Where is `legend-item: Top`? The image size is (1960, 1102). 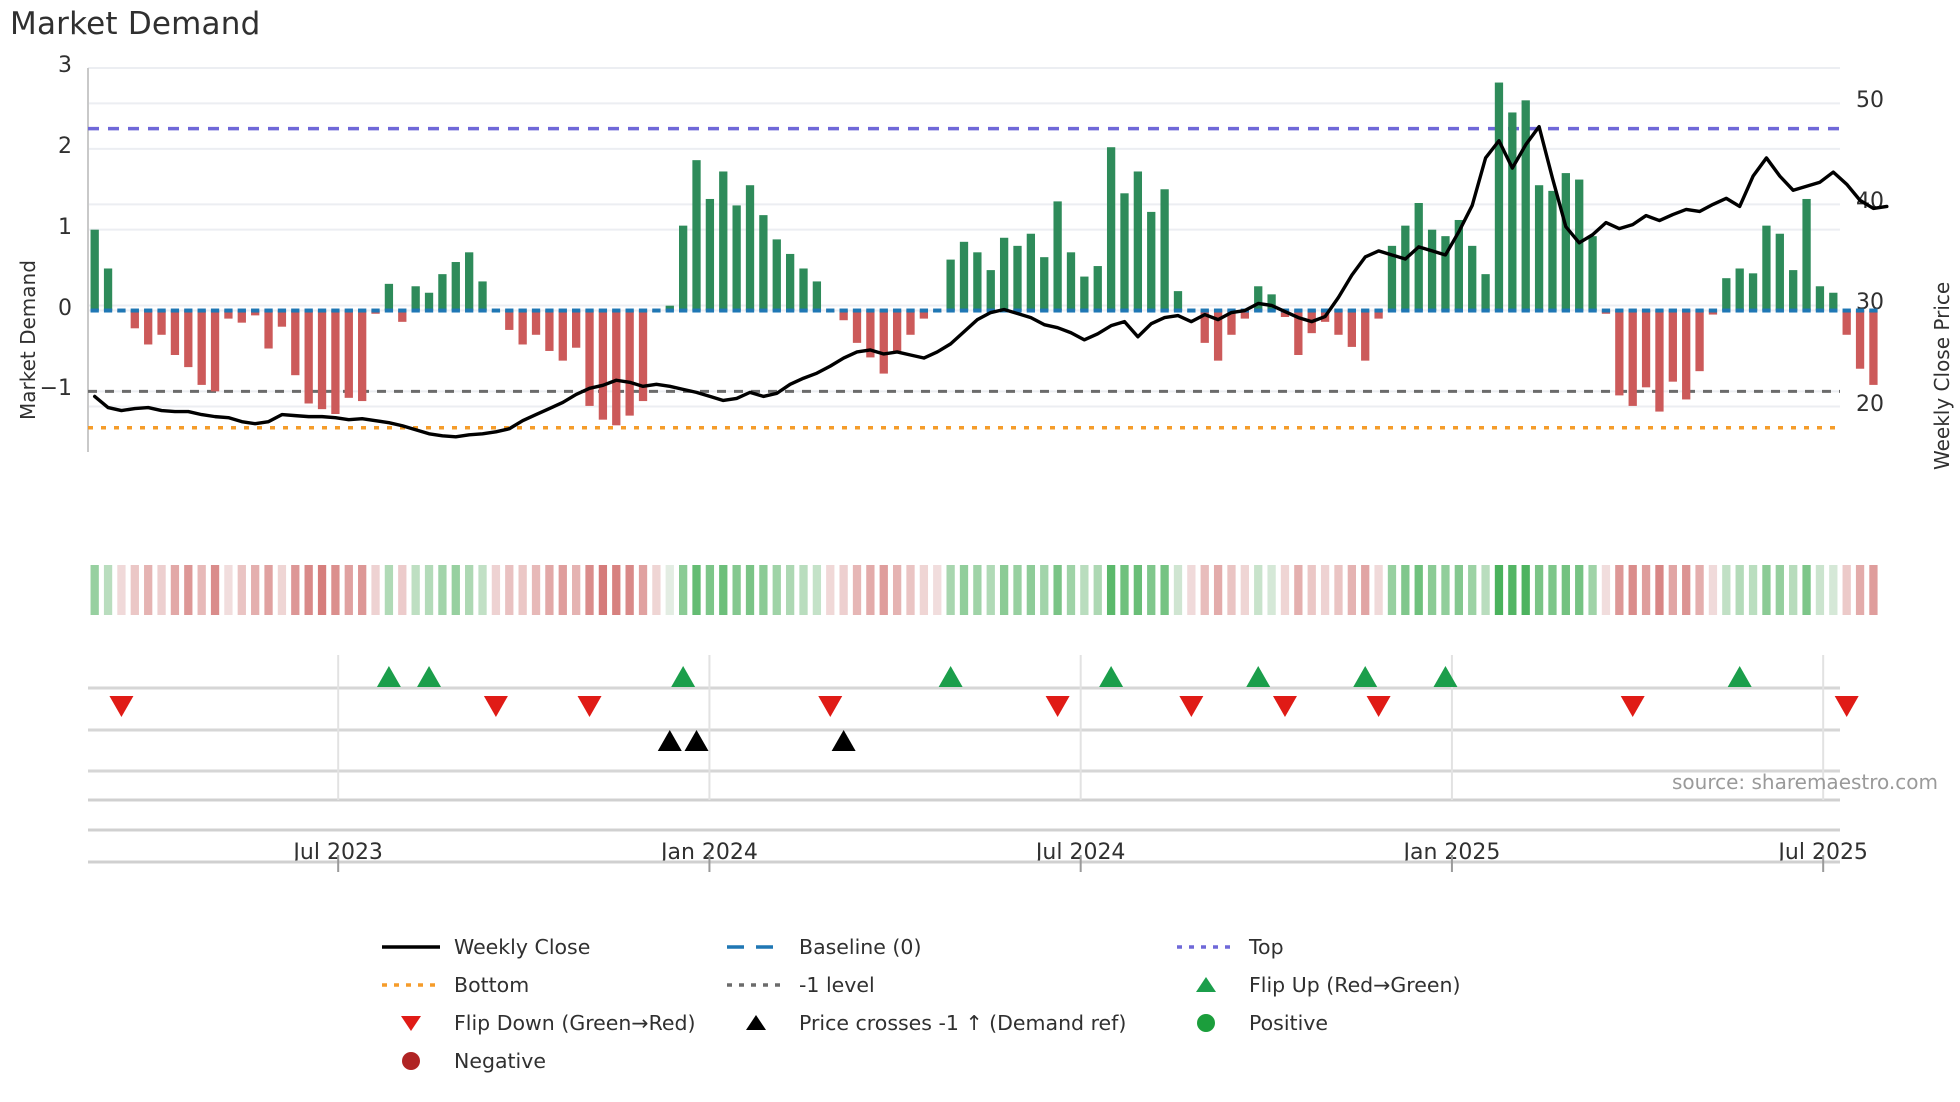 legend-item: Top is located at coordinates (1385, 947).